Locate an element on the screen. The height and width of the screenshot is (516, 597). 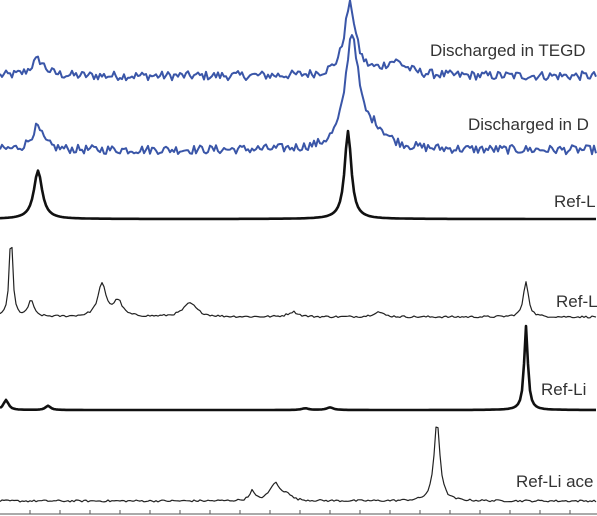
trace-label-discharged-tegd: Discharged in TEGD is located at coordinates (508, 50).